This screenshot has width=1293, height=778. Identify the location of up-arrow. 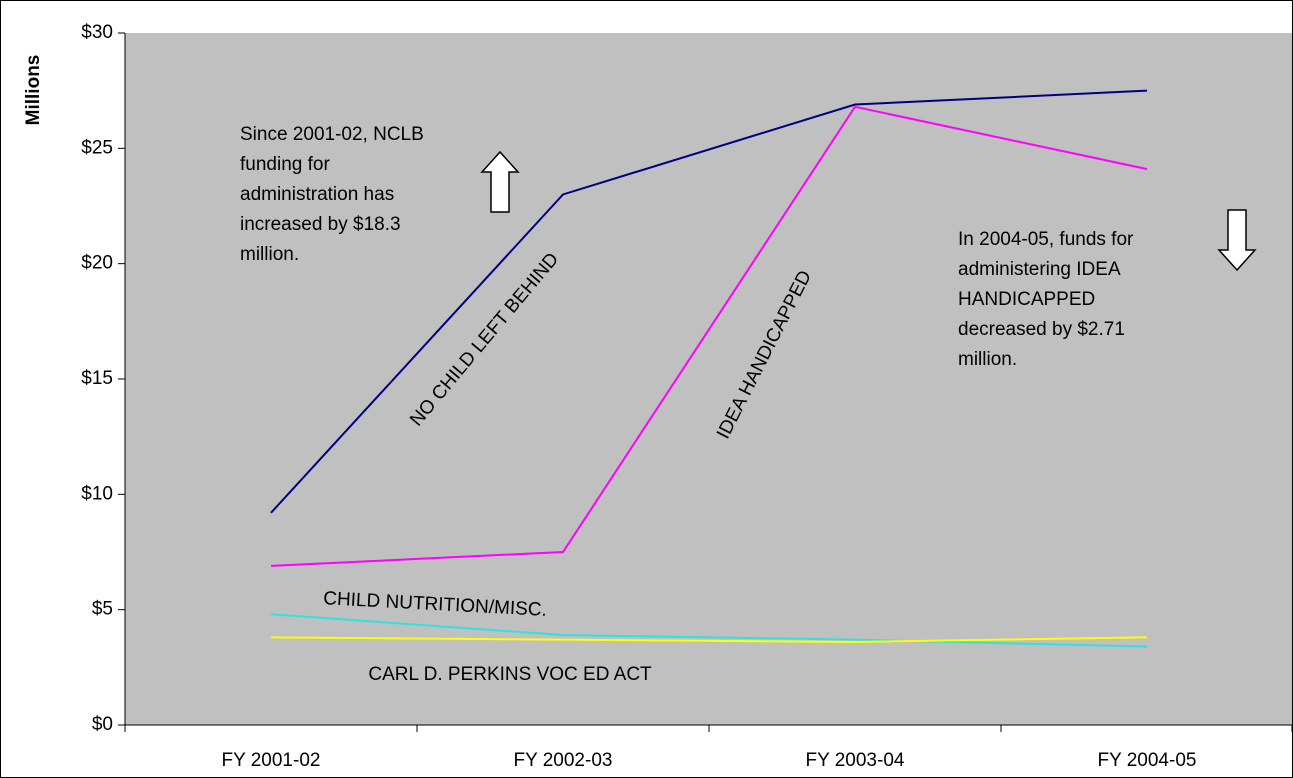
(500, 181).